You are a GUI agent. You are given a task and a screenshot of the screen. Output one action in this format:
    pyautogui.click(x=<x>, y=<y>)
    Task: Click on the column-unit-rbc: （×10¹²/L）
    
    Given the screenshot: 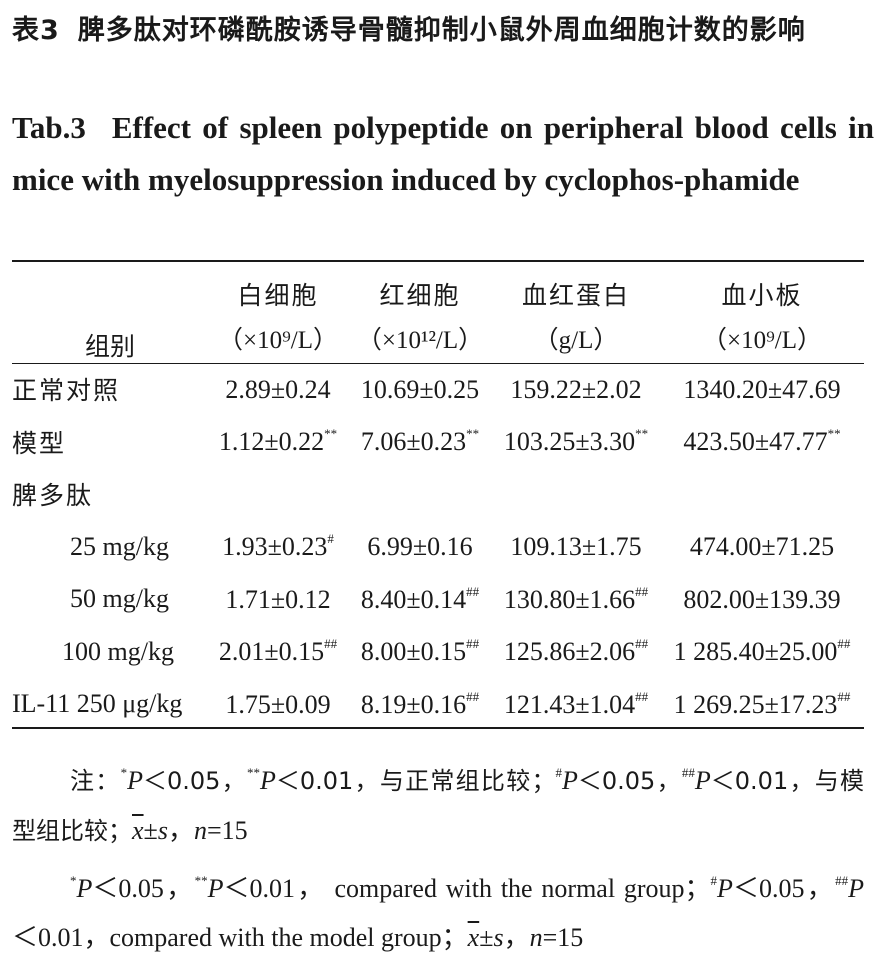 What is the action you would take?
    pyautogui.click(x=420, y=340)
    